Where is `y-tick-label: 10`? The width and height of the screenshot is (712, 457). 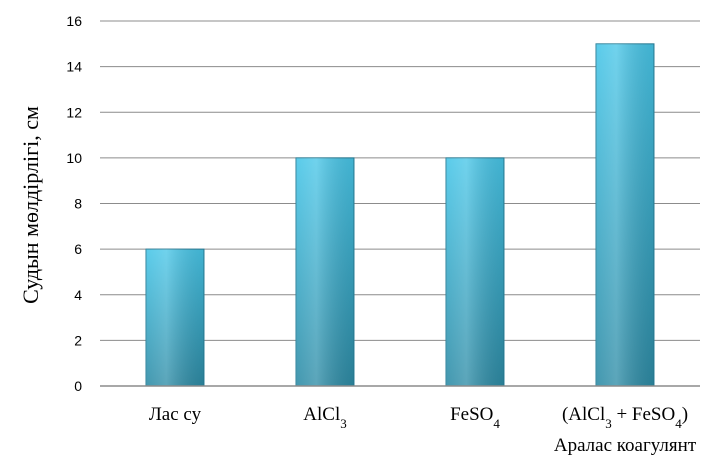 y-tick-label: 10 is located at coordinates (74, 158).